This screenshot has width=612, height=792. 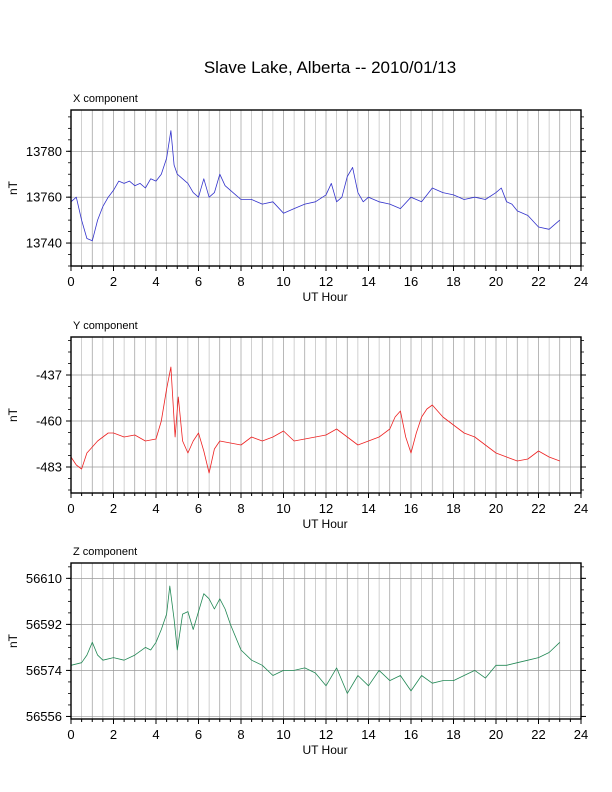 What do you see at coordinates (44, 151) in the screenshot?
I see `y-tick-label: 13780` at bounding box center [44, 151].